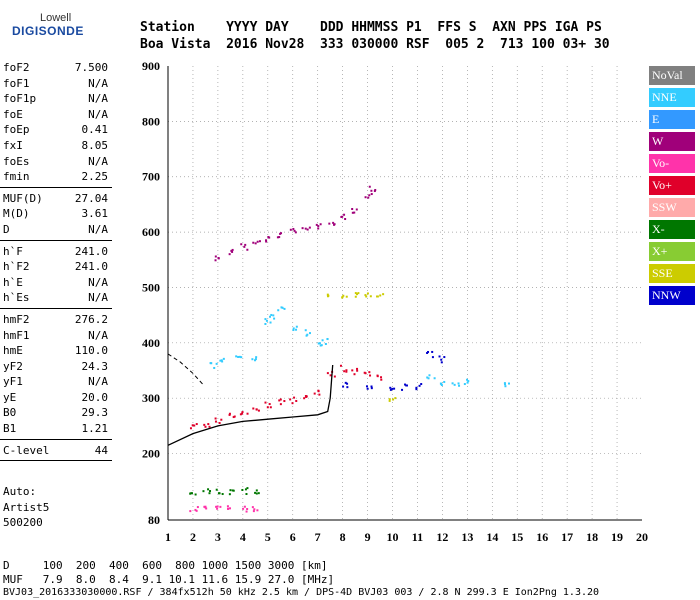 This screenshot has height=600, width=700. Describe the element at coordinates (154, 520) in the screenshot. I see `y-tick-label: 80` at that location.